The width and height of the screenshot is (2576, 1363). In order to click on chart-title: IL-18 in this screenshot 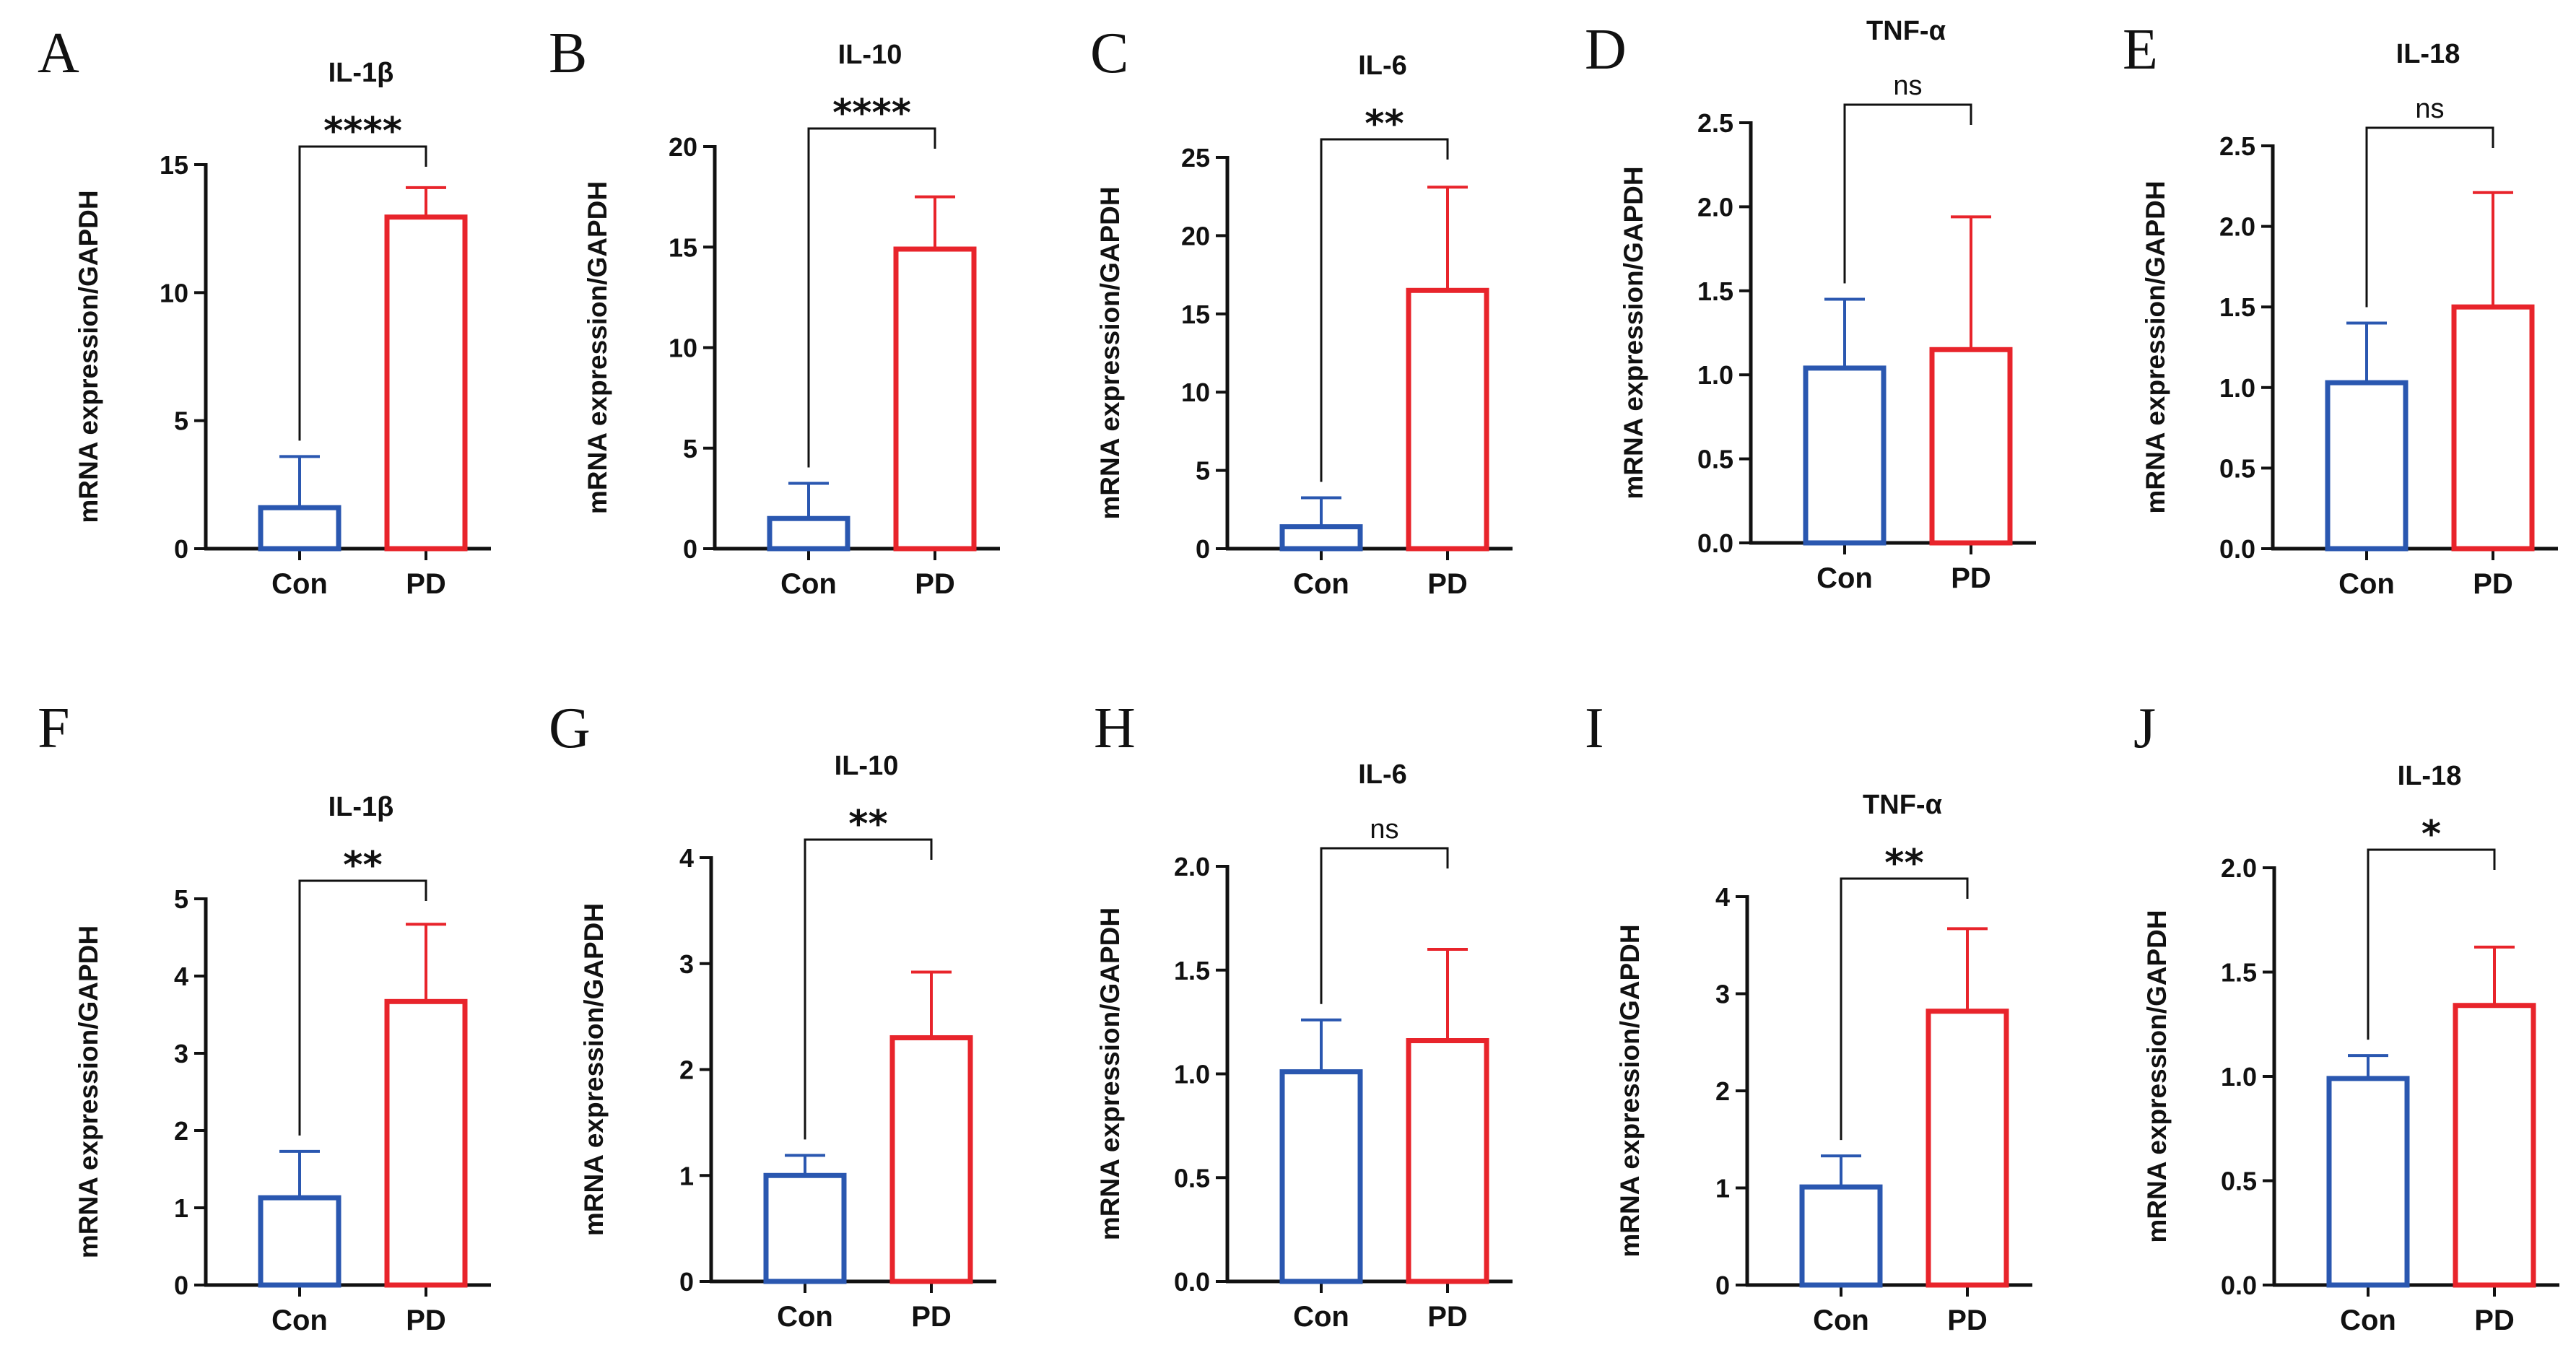, I will do `click(2428, 54)`.